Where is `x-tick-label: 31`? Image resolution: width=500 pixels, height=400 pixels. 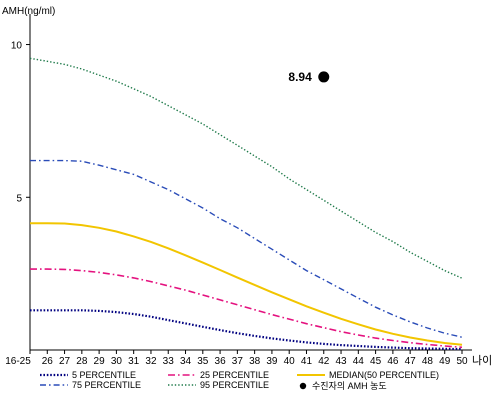
x-tick-label: 31 is located at coordinates (134, 361).